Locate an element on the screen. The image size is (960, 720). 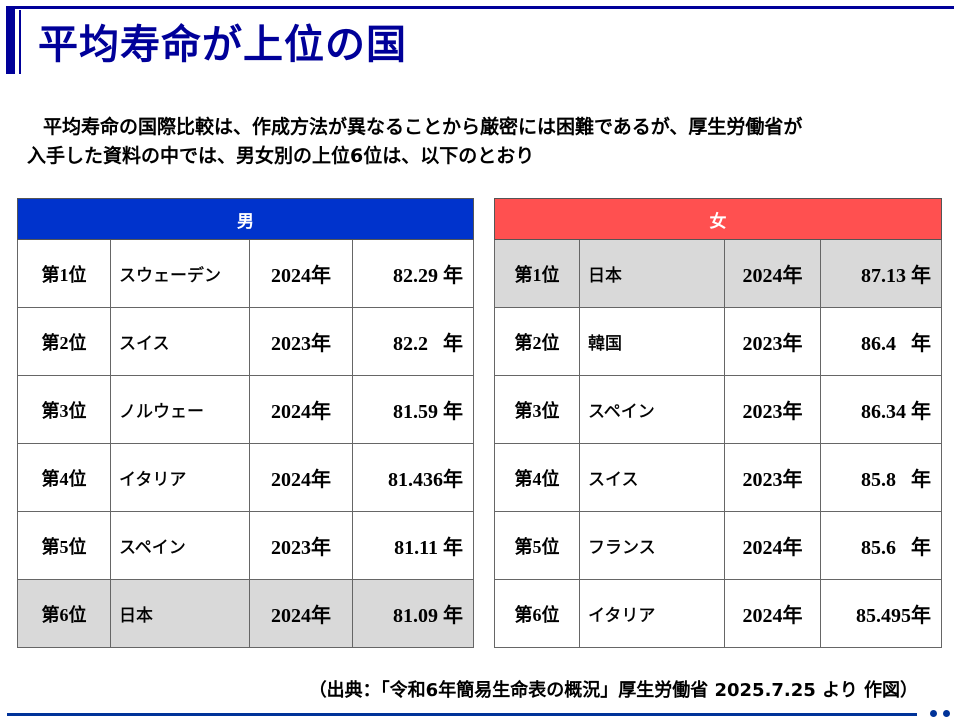
life-expectancy-cell: 81.11 年 is located at coordinates (413, 545).